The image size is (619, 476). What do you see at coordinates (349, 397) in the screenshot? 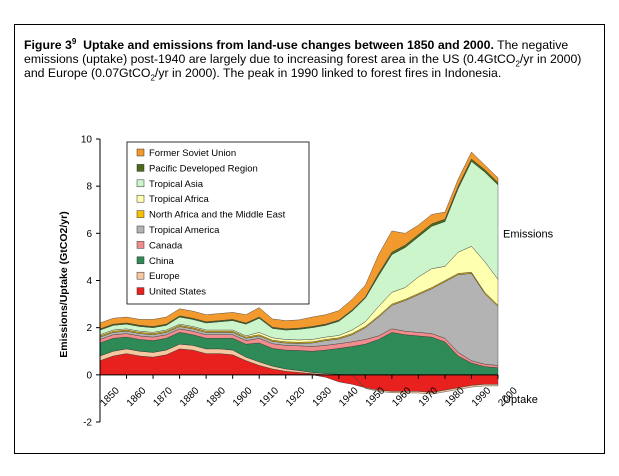
I see `x-tick-label: 1940` at bounding box center [349, 397].